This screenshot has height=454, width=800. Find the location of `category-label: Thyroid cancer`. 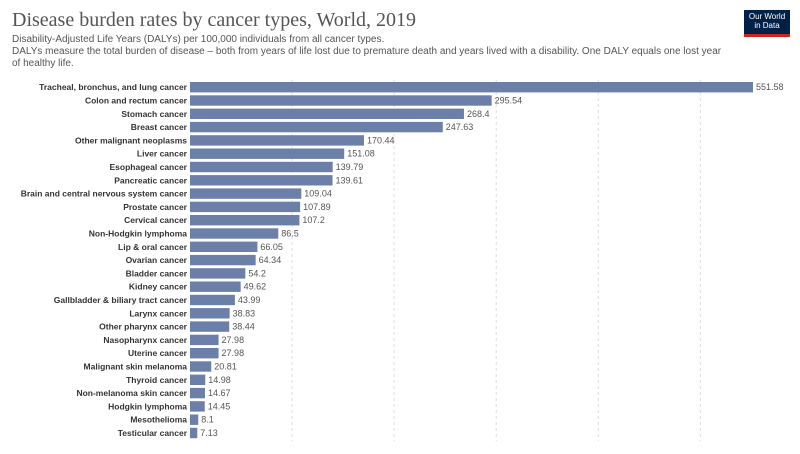

category-label: Thyroid cancer is located at coordinates (157, 380).